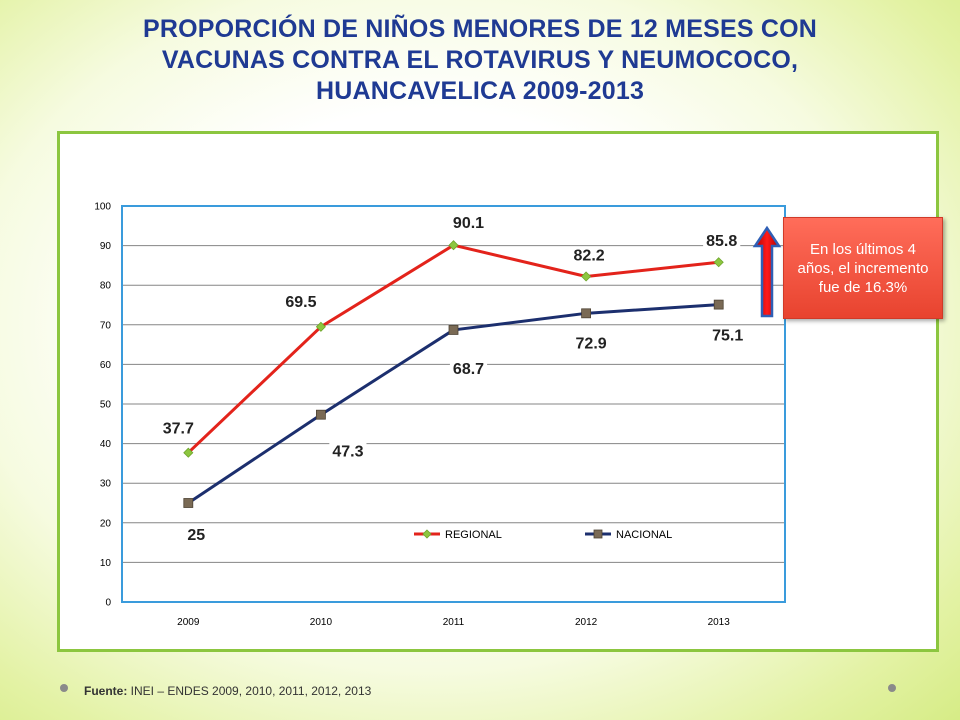 Image resolution: width=960 pixels, height=720 pixels. Describe the element at coordinates (106, 286) in the screenshot. I see `y-tick-label: 80` at that location.